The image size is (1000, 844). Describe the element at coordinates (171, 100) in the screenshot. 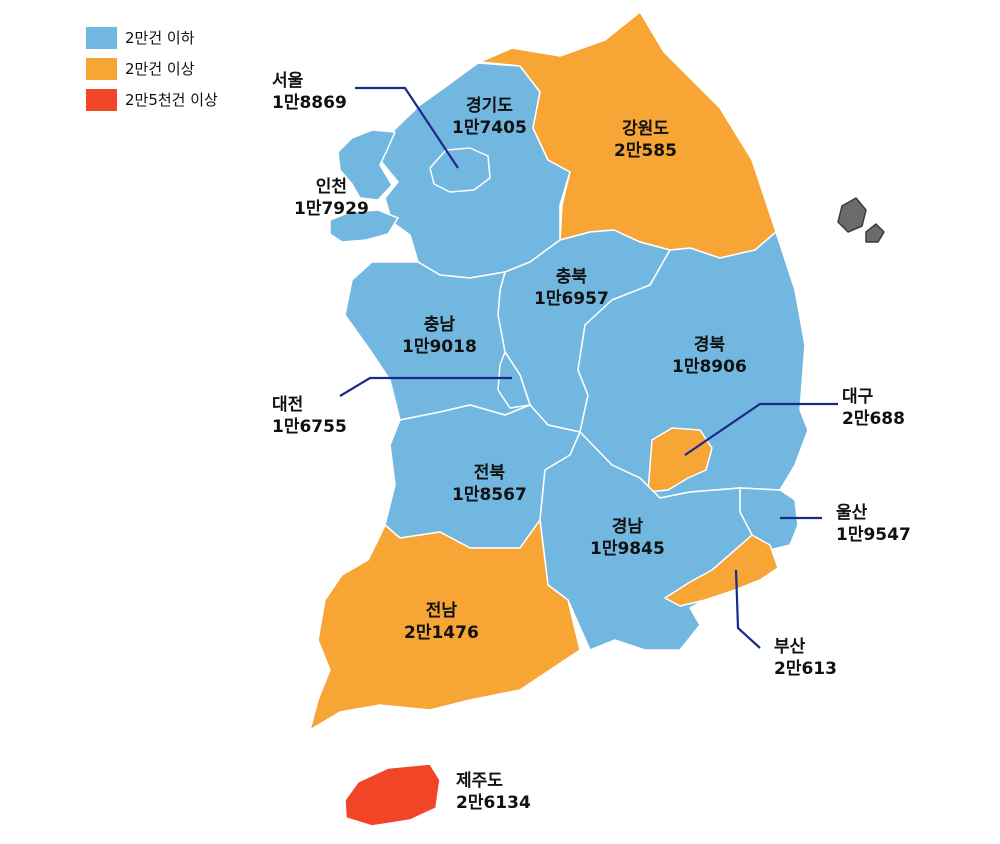

I see `legend-label: 2만5천건 이상` at that location.